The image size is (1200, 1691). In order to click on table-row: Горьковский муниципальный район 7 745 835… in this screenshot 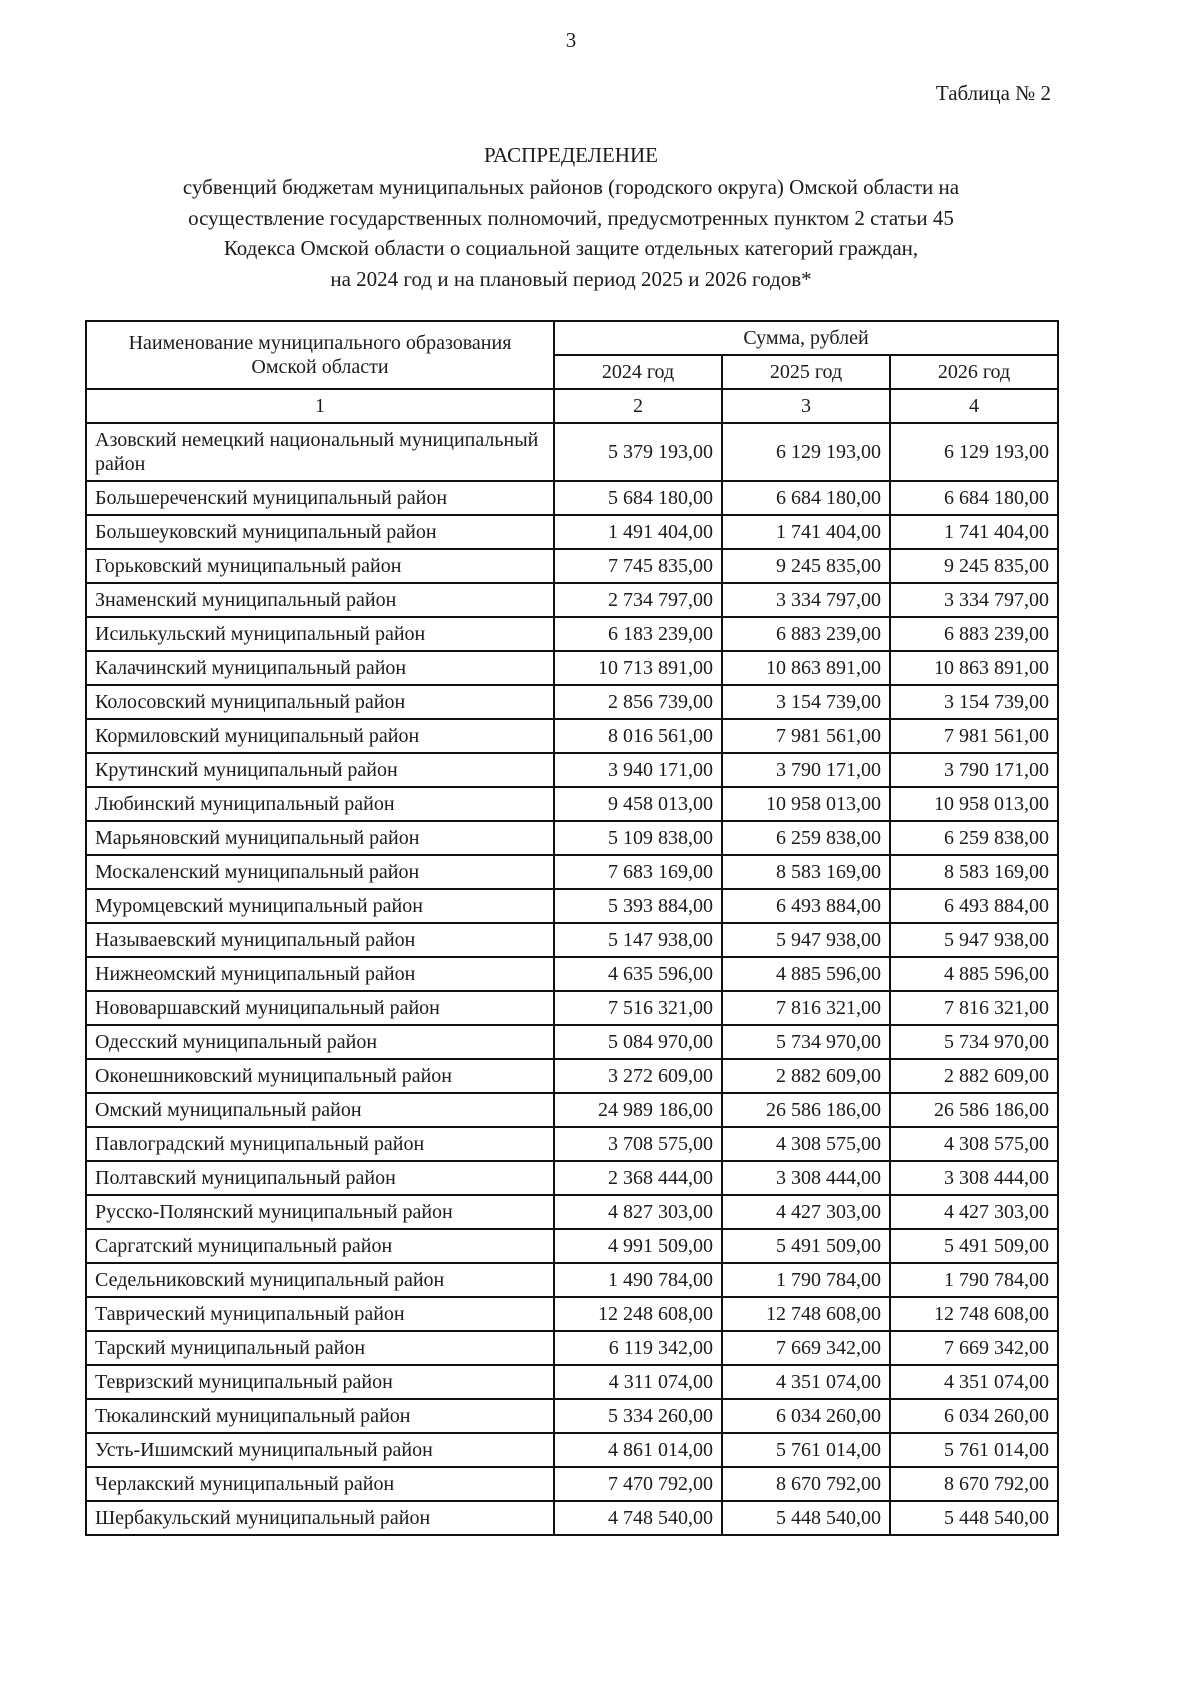, I will do `click(572, 566)`.